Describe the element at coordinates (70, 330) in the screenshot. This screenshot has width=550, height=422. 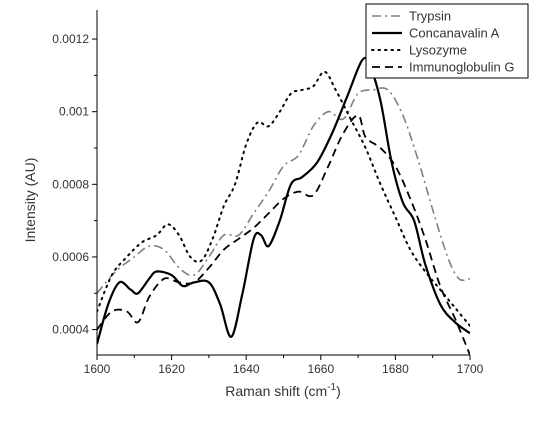
I see `y-tick-label: 0.0004` at that location.